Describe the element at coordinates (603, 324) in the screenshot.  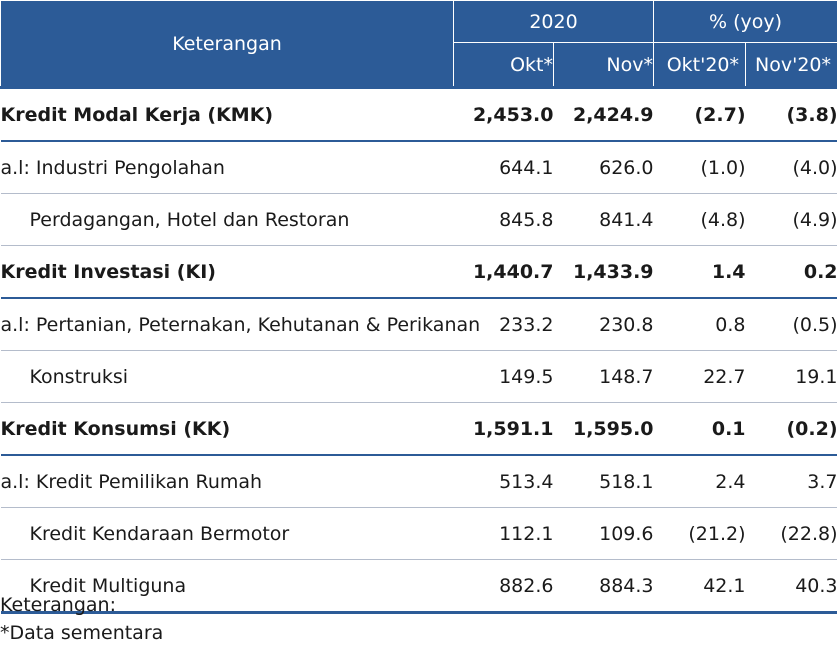
I see `cell-nov: 230.8` at that location.